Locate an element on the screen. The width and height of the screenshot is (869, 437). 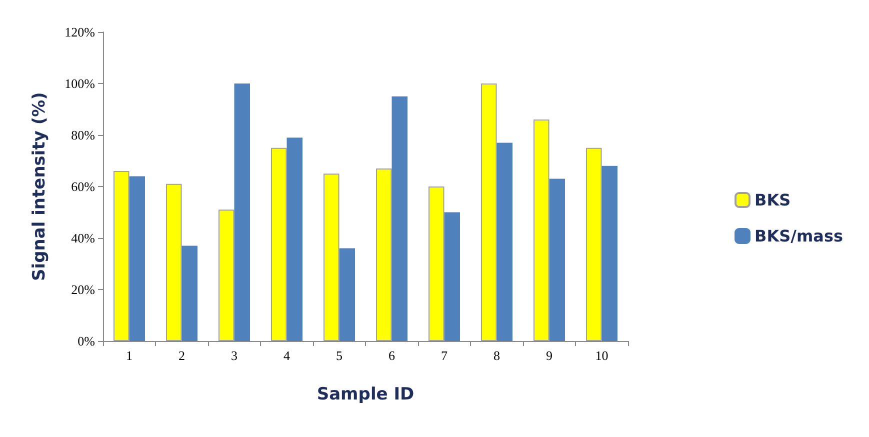
legend-label: BKS is located at coordinates (772, 200).